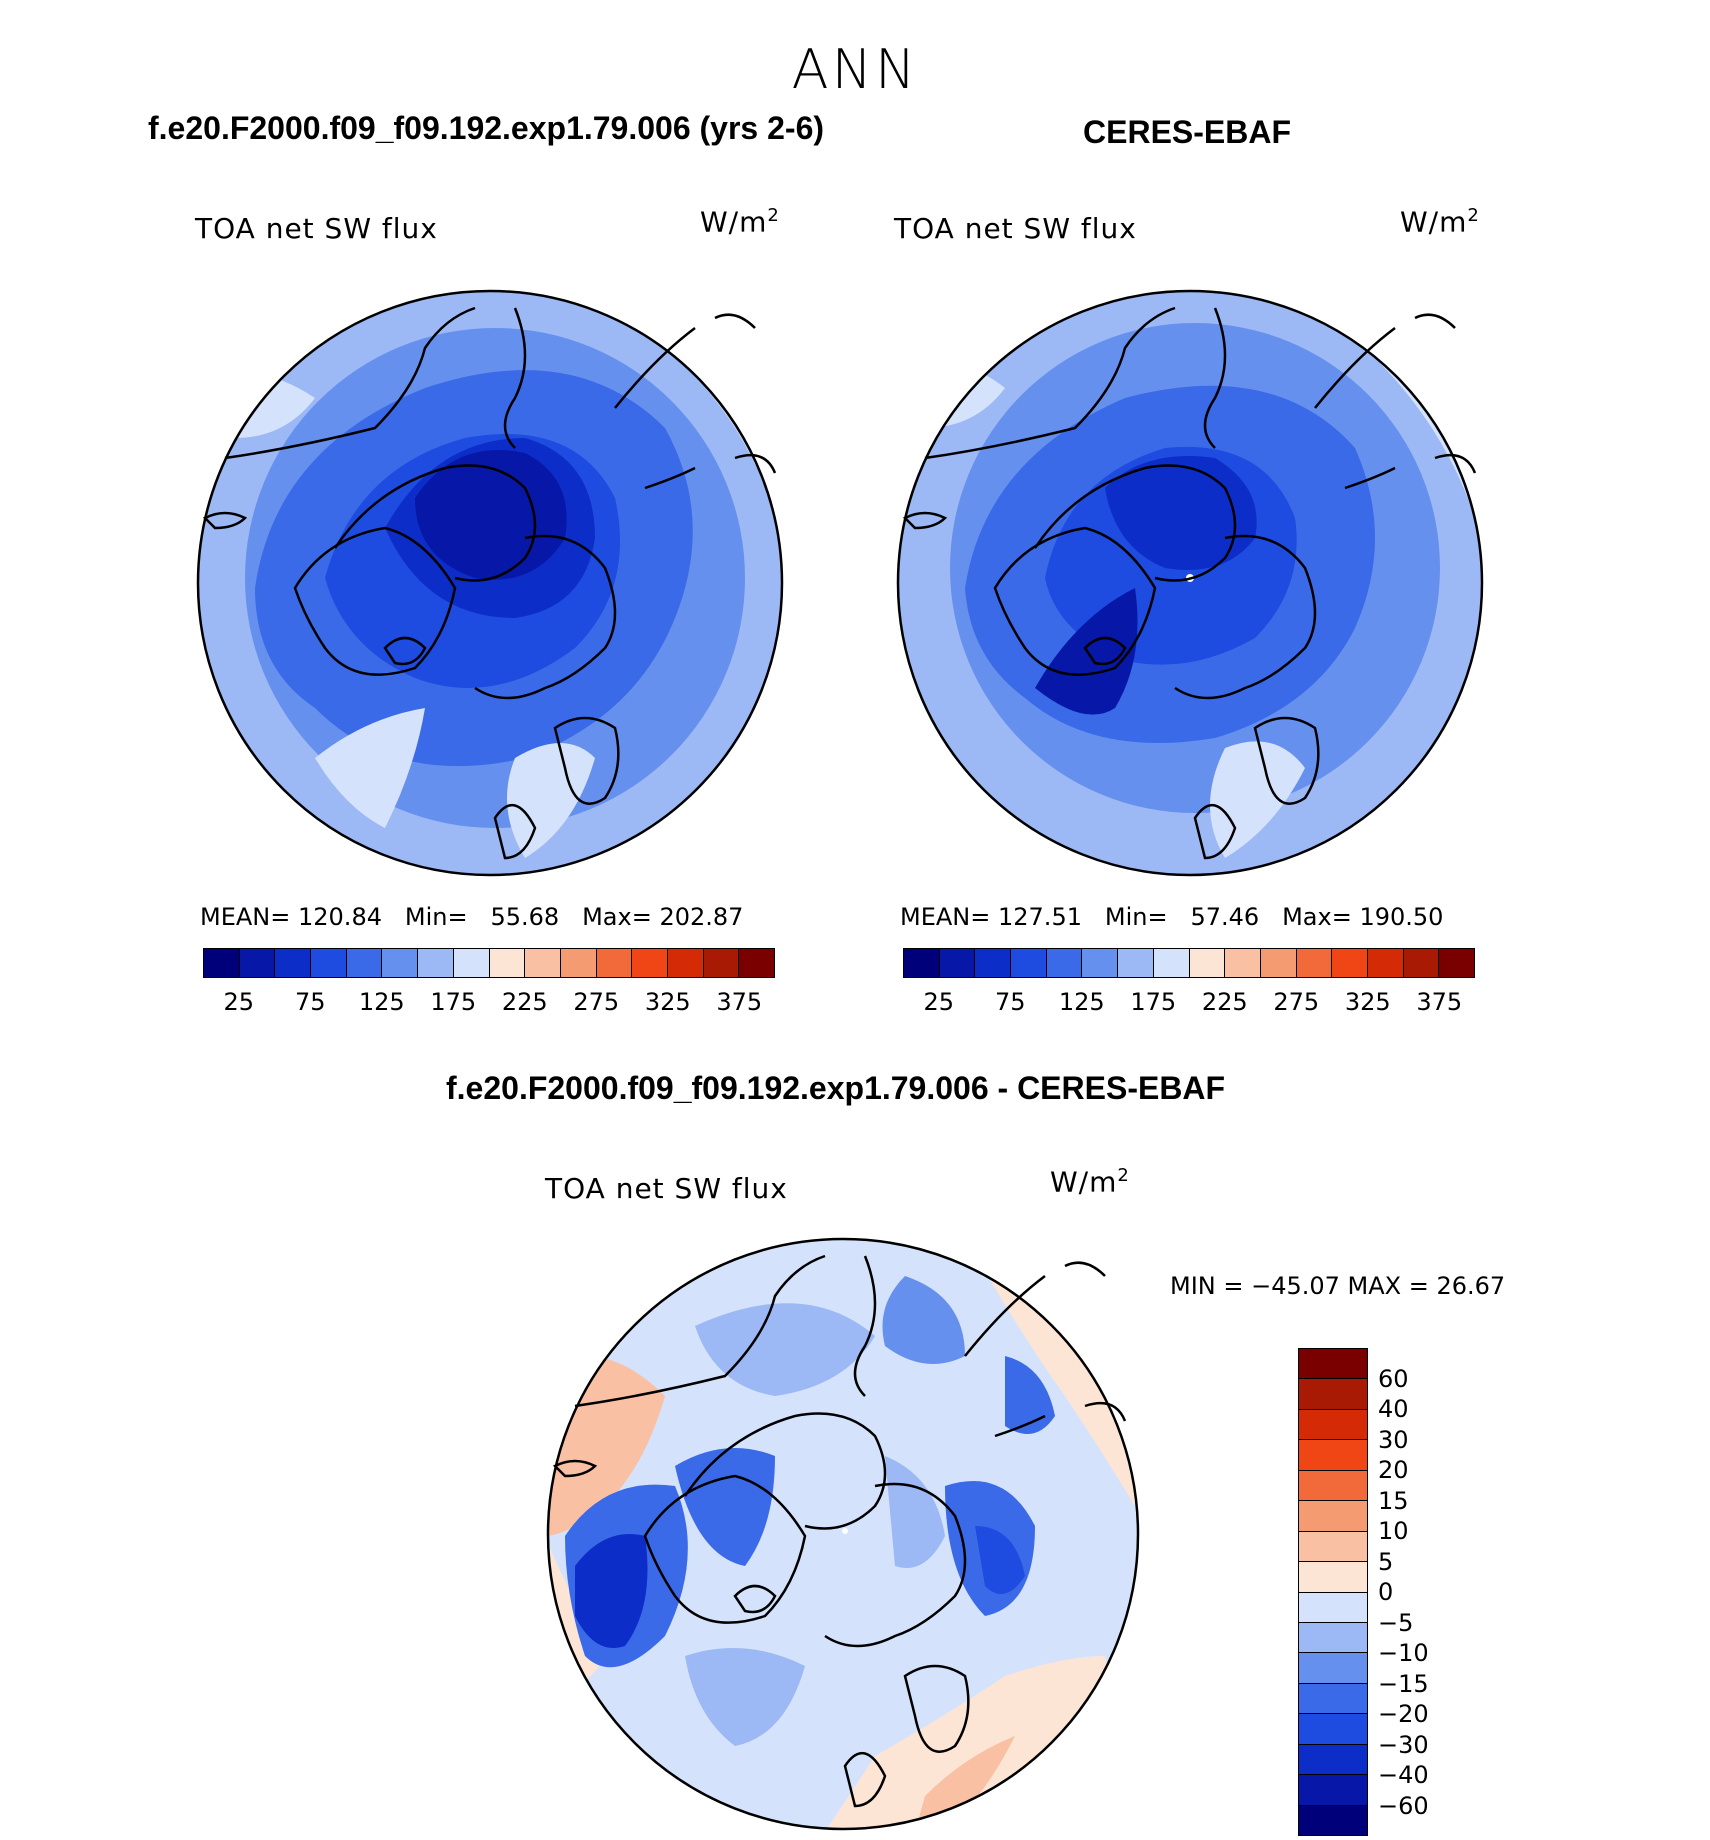 The height and width of the screenshot is (1840, 1710). I want to click on colorbar-tick-label: 40, so click(1393, 1409).